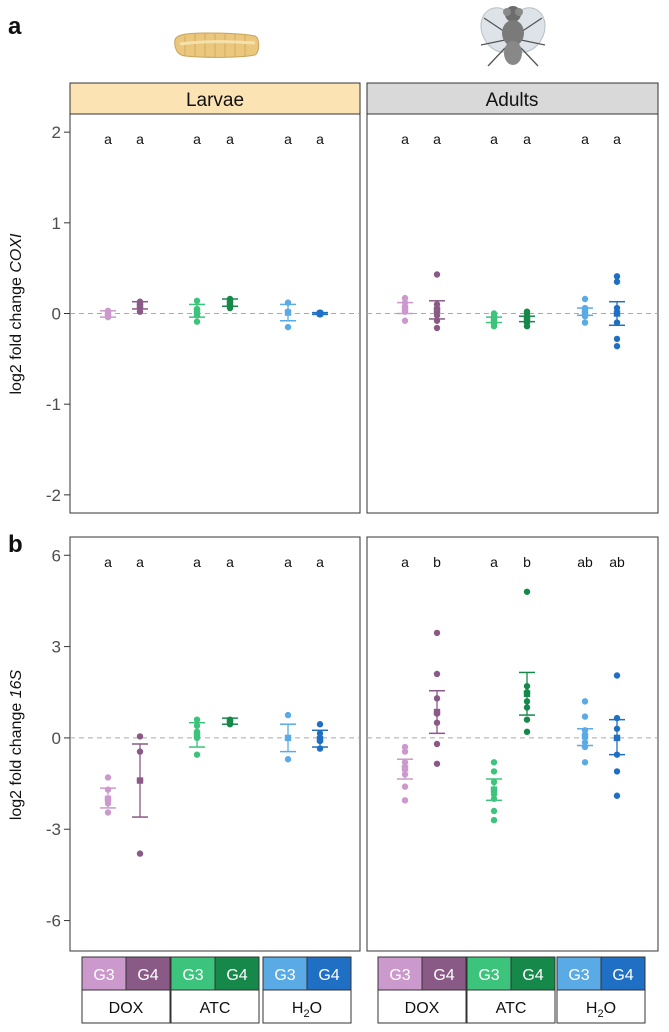  Describe the element at coordinates (53, 495) in the screenshot. I see `y-tick-label: -2` at that location.